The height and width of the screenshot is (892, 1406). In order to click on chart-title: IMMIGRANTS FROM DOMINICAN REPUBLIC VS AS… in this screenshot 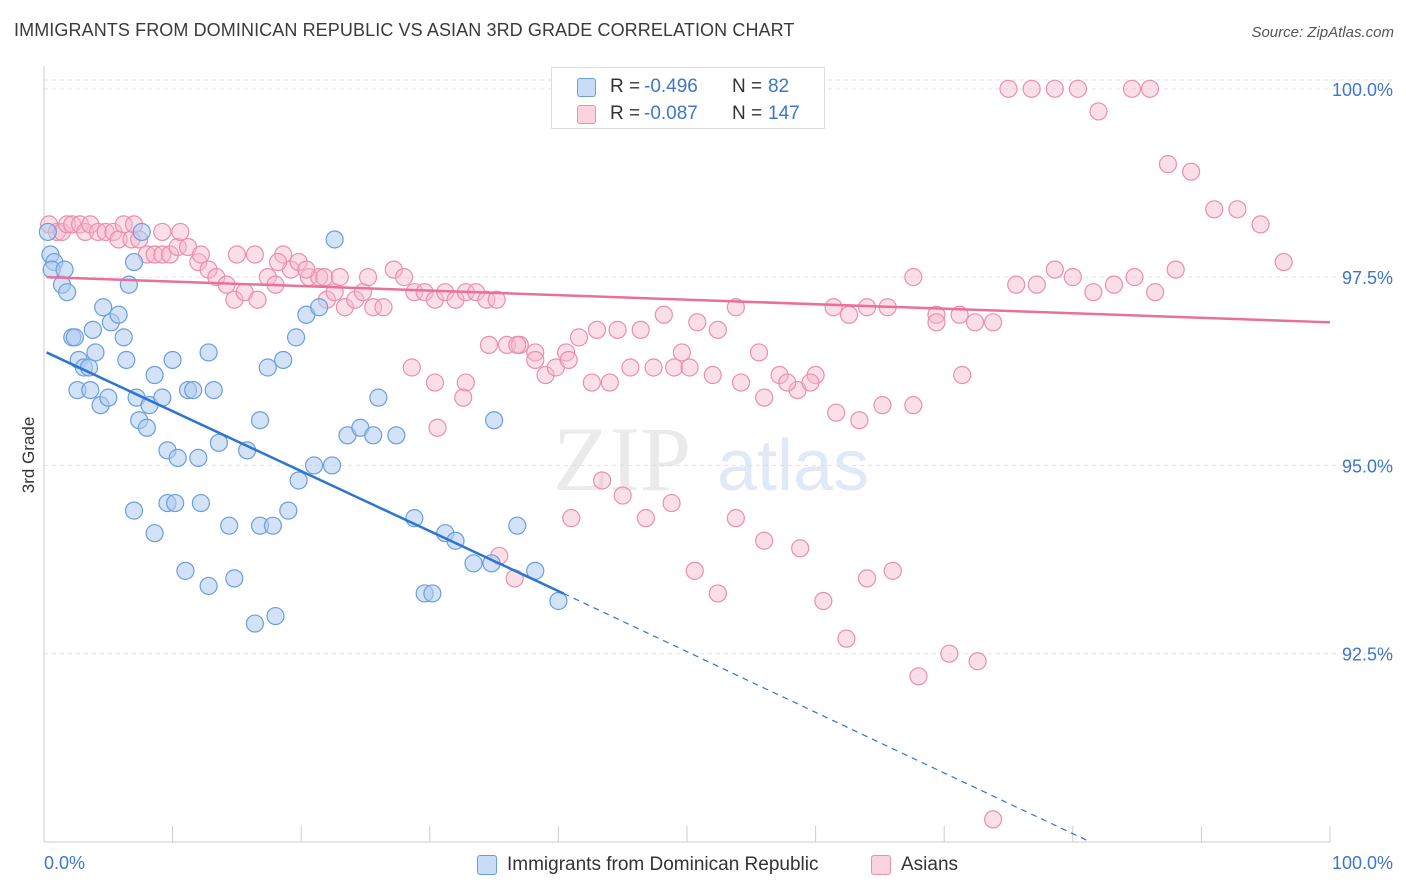, I will do `click(404, 30)`.